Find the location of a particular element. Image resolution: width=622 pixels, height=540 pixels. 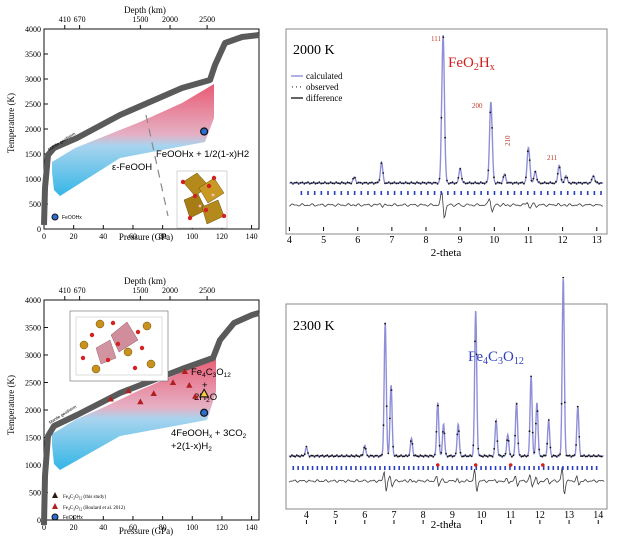

y-tick-label: 1000 is located at coordinates (33, 179).